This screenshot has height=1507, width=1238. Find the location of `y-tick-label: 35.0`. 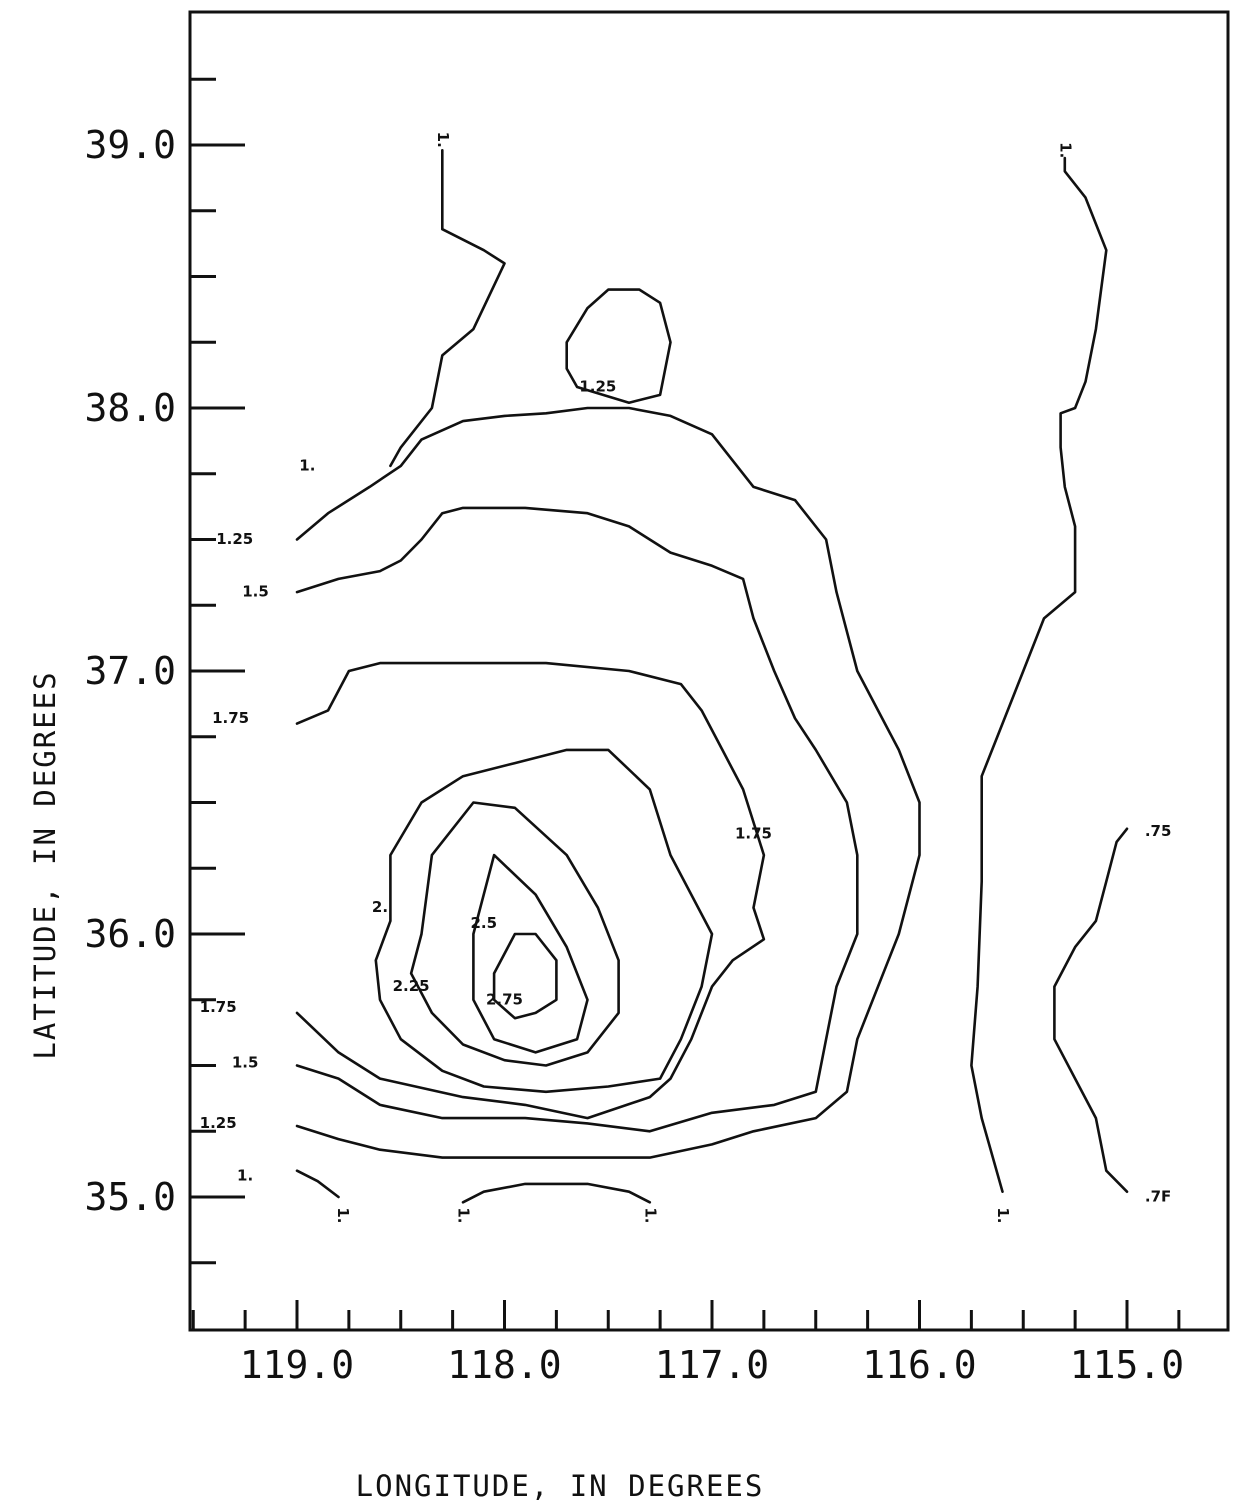

y-tick-label: 35.0 is located at coordinates (130, 1197).